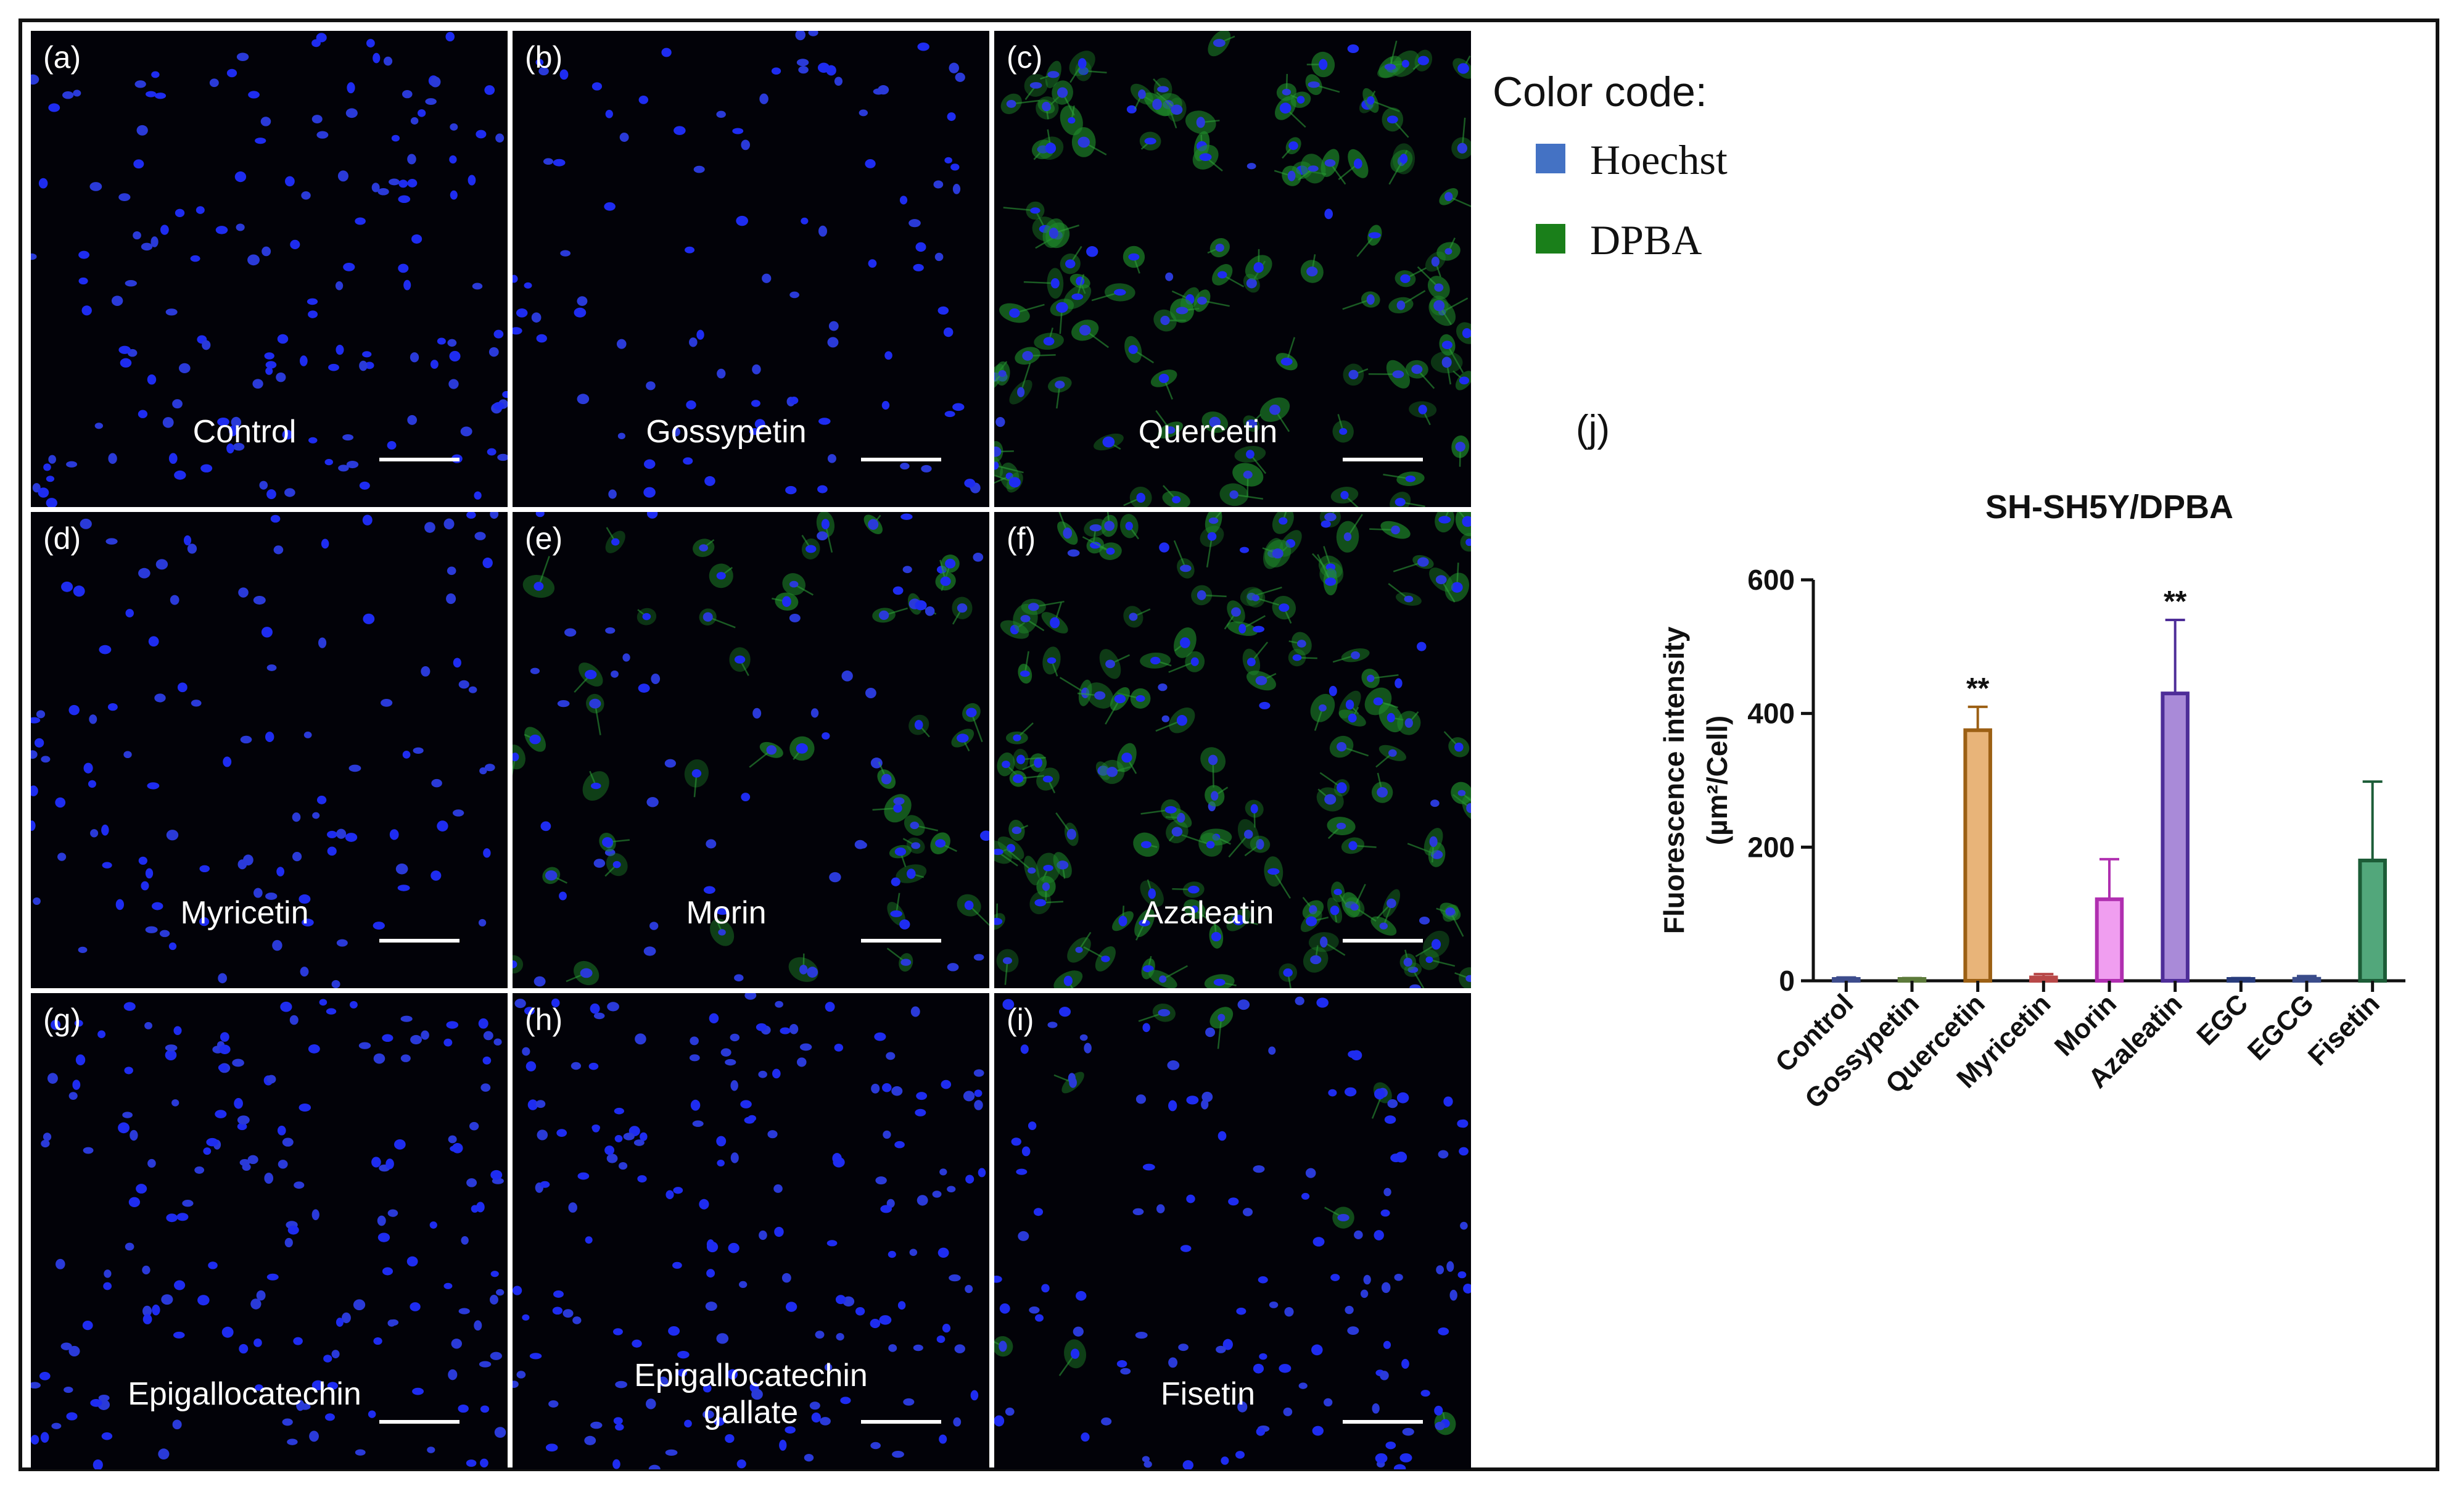 This screenshot has height=1494, width=2464. Describe the element at coordinates (2044, 979) in the screenshot. I see `bar-myricetin` at that location.